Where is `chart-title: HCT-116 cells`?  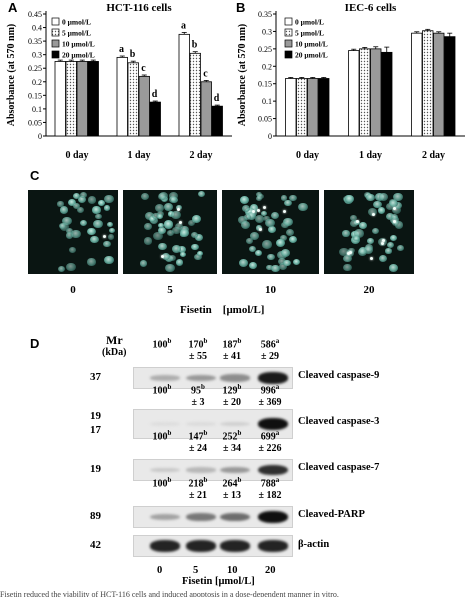
chart-title: HCT-116 cells is located at coordinates (139, 8).